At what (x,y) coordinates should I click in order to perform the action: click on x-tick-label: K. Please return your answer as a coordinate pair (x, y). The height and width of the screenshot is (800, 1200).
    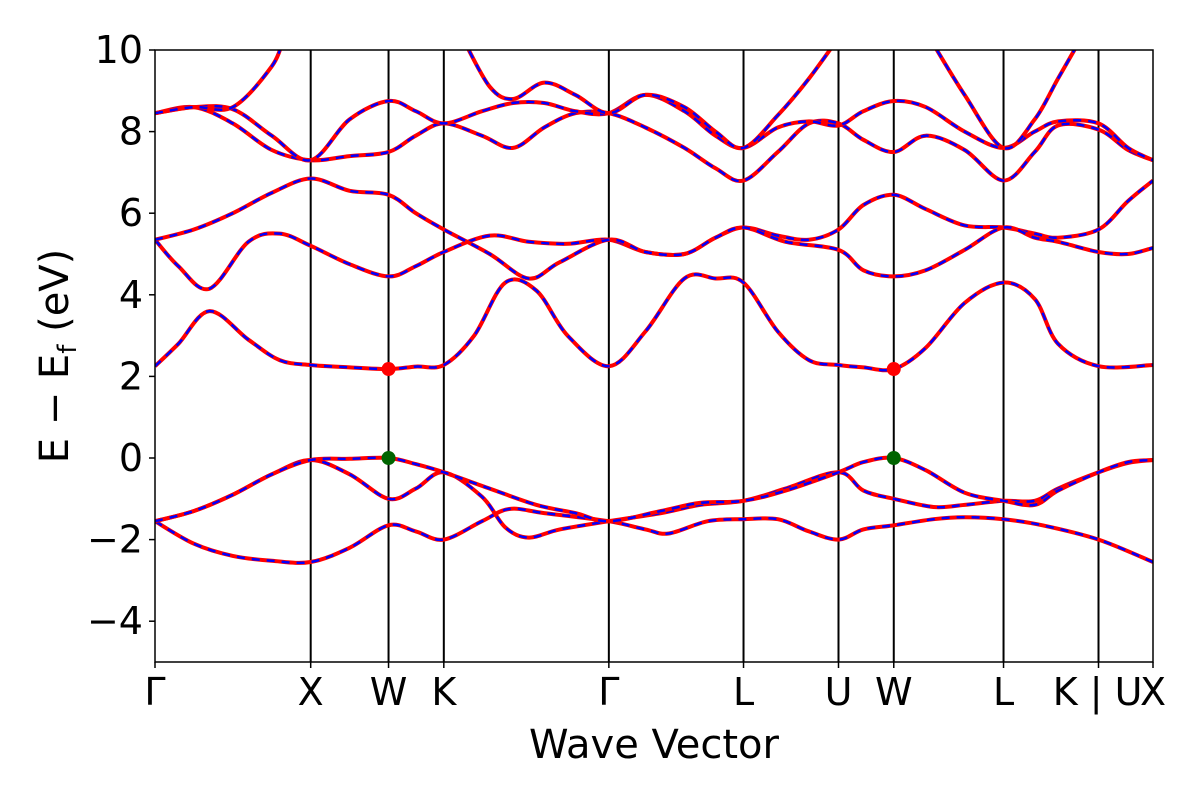
    Looking at the image, I should click on (444, 692).